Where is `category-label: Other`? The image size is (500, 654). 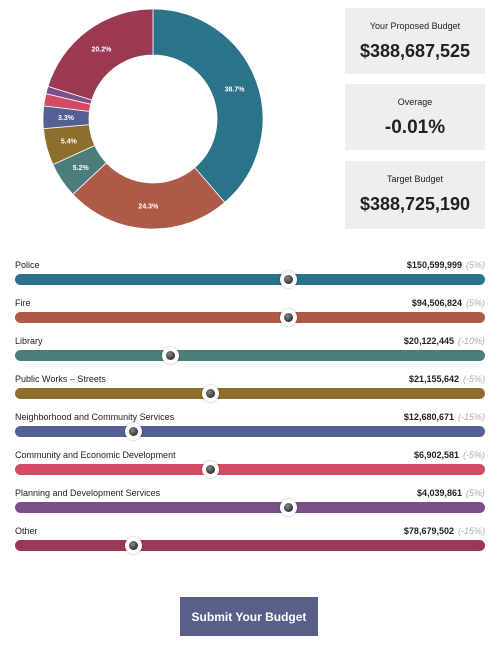 category-label: Other is located at coordinates (26, 531).